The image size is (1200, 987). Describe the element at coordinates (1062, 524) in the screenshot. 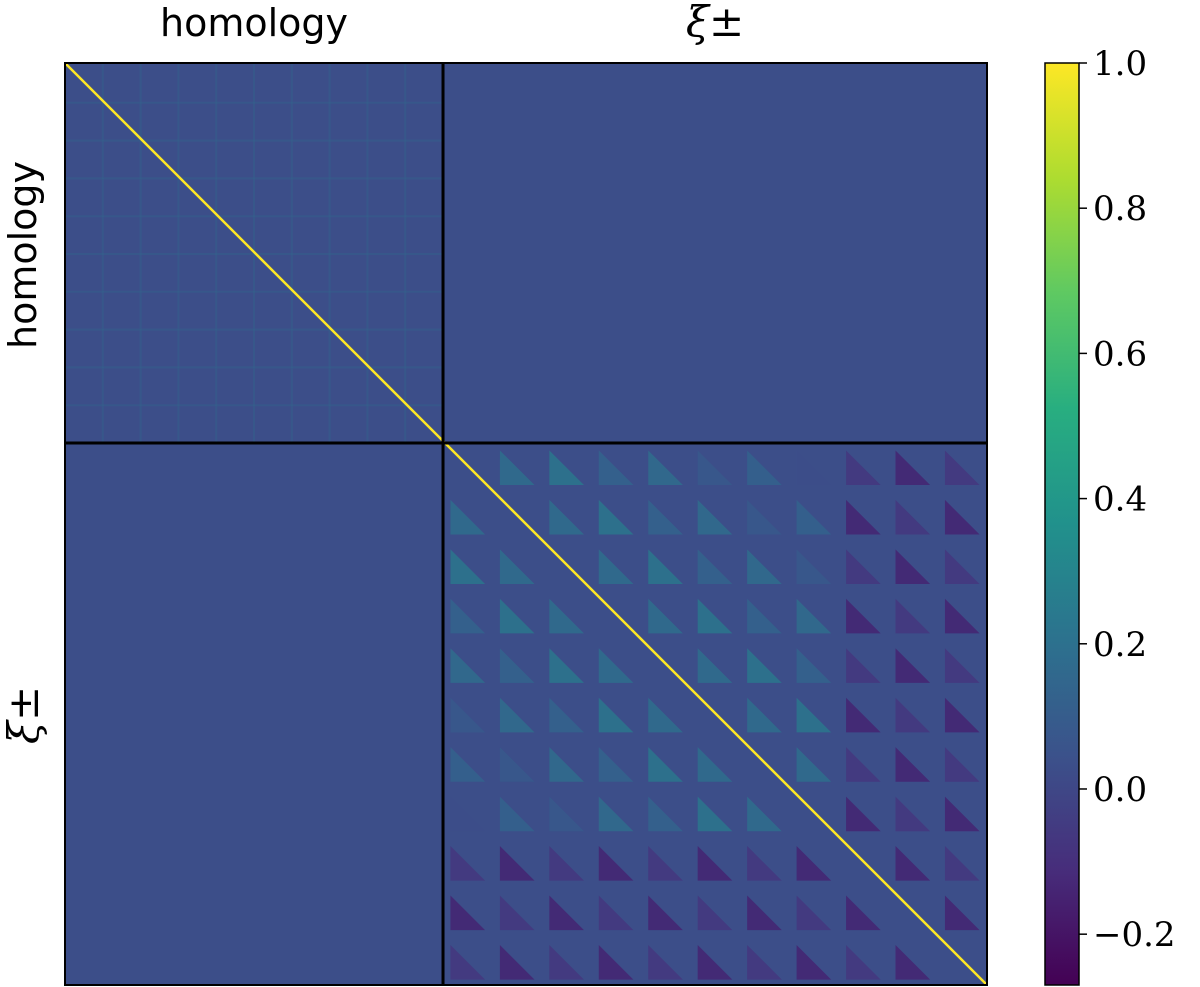

I see `colorbar-gradient` at that location.